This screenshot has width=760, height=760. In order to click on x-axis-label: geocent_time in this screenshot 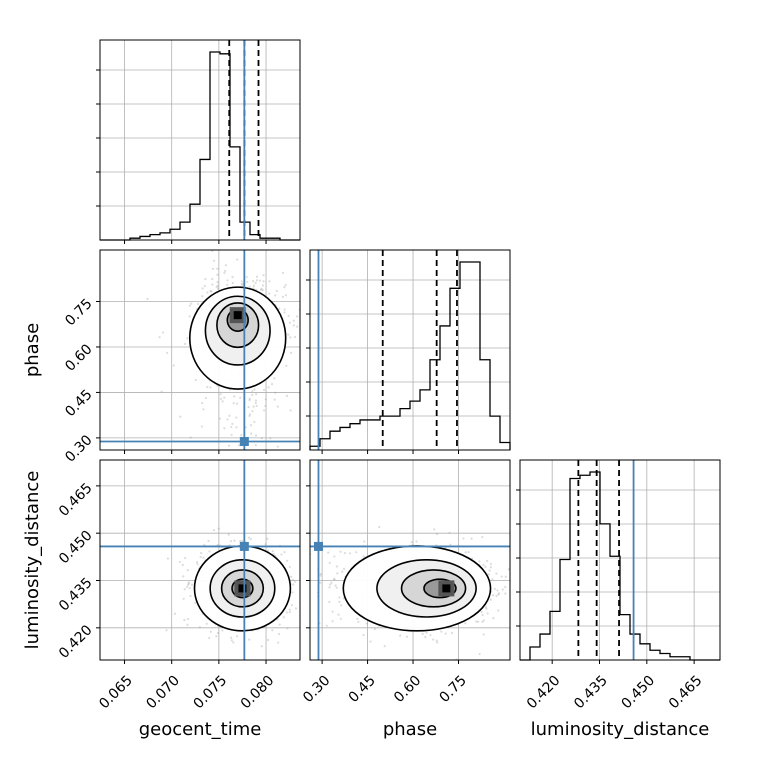, I will do `click(200, 729)`.